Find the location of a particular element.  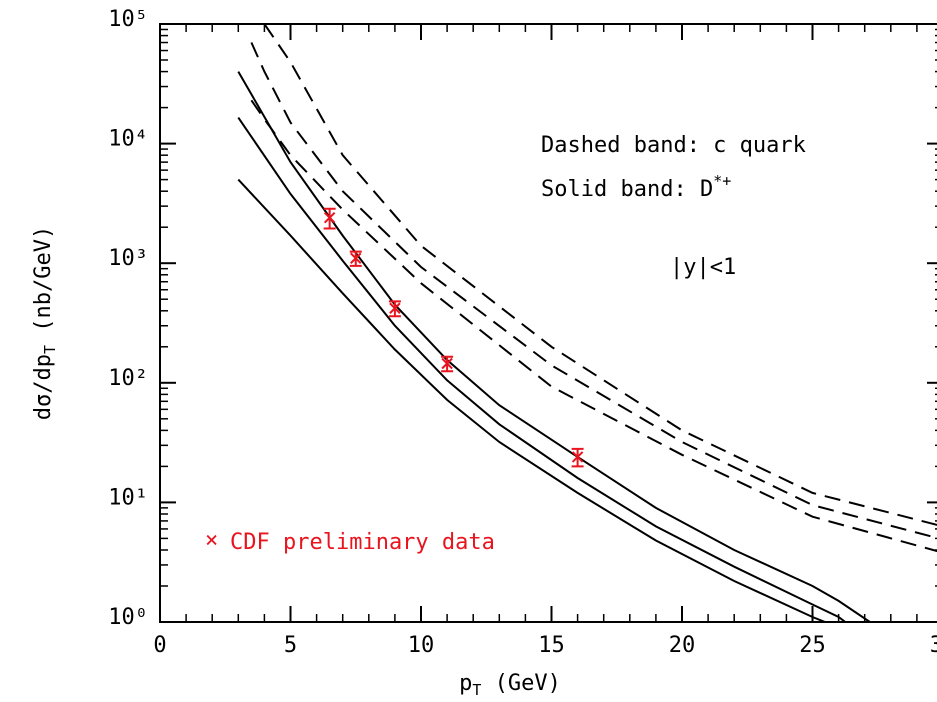

legend-marker: × is located at coordinates (211, 540).